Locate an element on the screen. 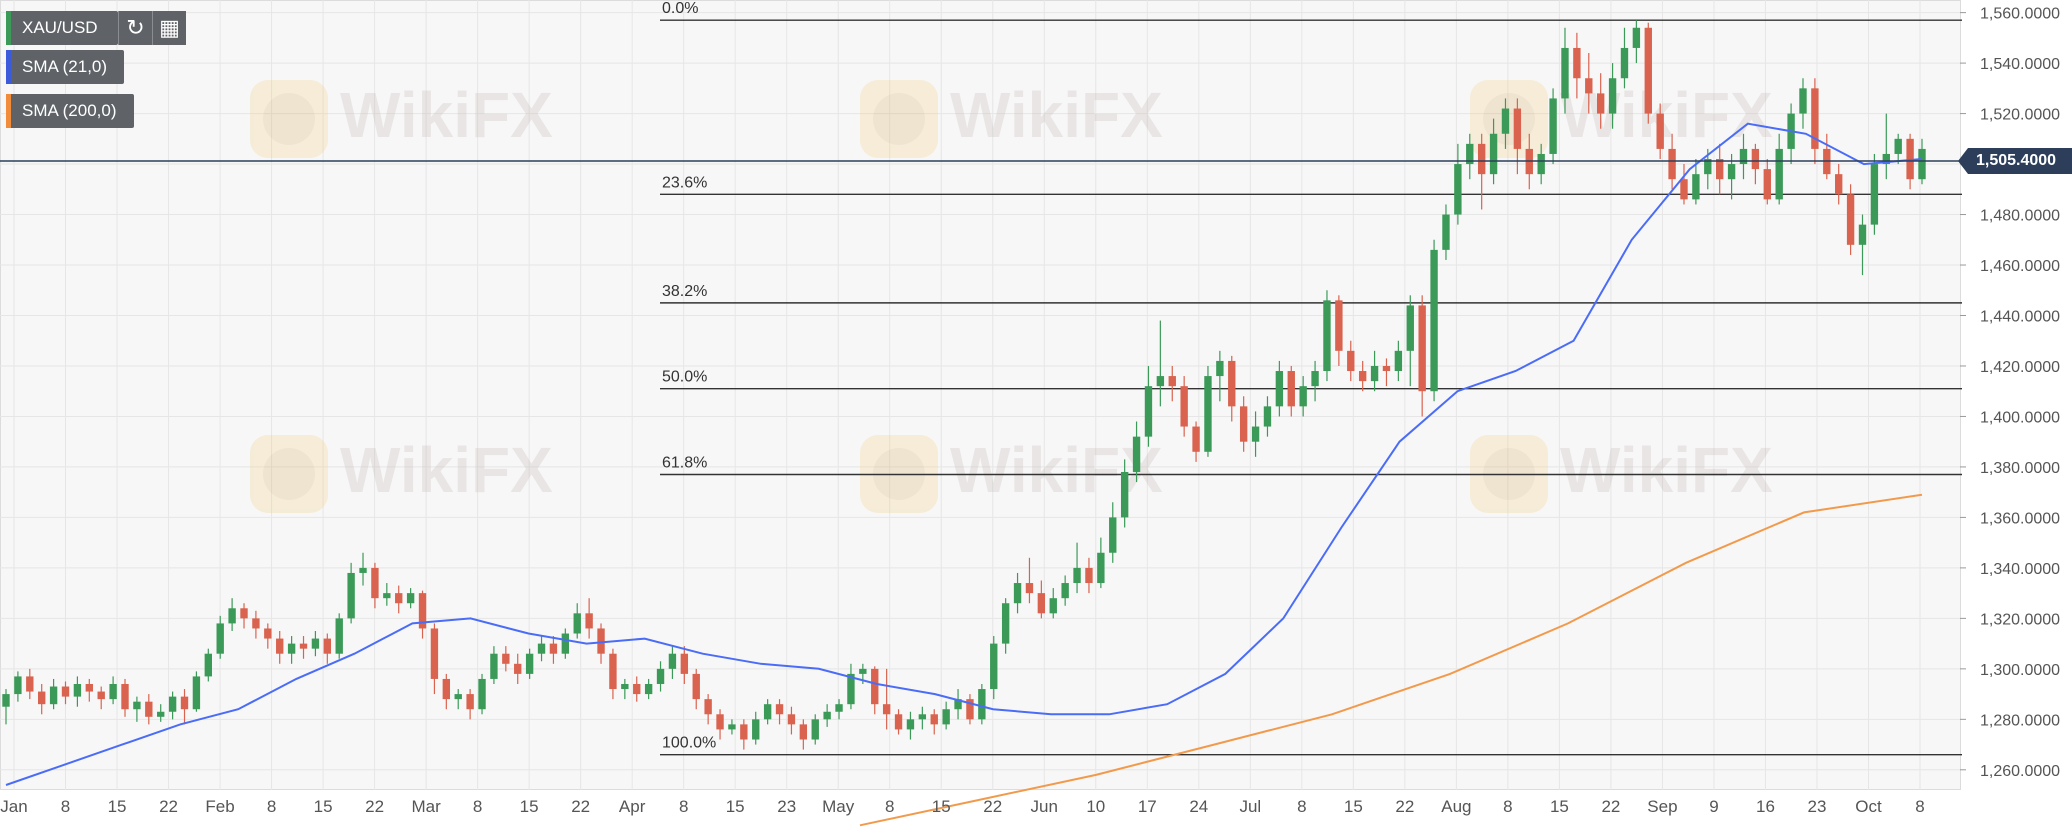 The height and width of the screenshot is (830, 2072). y-tick-label: 1,280.0000 is located at coordinates (2020, 720).